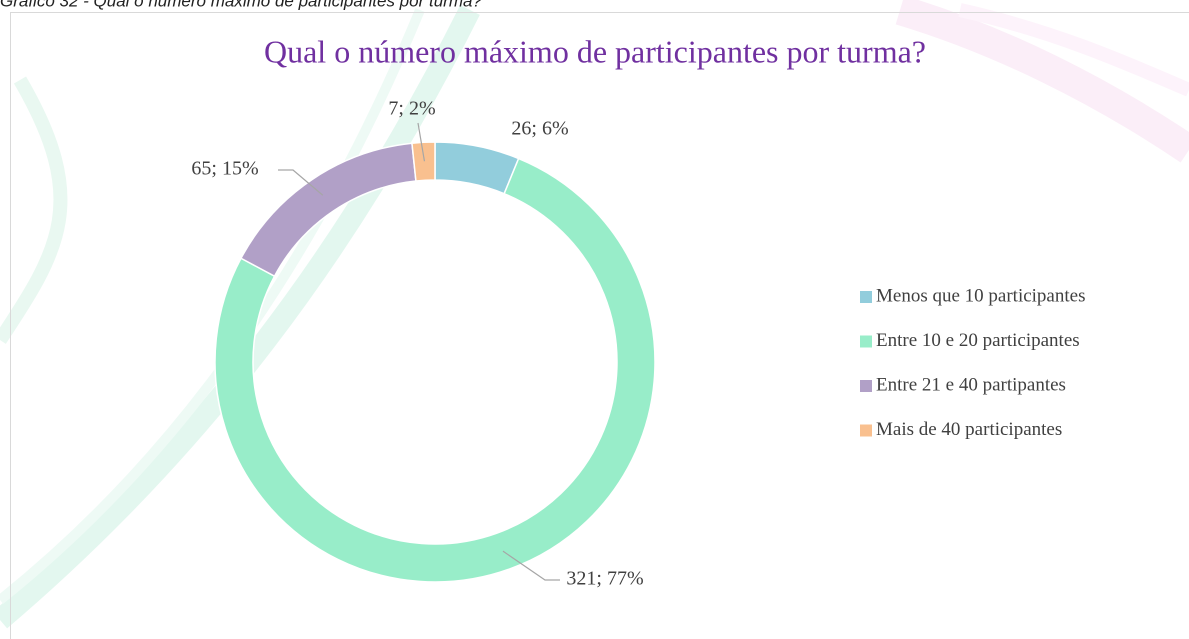 This screenshot has height=639, width=1189. What do you see at coordinates (969, 429) in the screenshot?
I see `legend-label: Mais de 40 participantes` at bounding box center [969, 429].